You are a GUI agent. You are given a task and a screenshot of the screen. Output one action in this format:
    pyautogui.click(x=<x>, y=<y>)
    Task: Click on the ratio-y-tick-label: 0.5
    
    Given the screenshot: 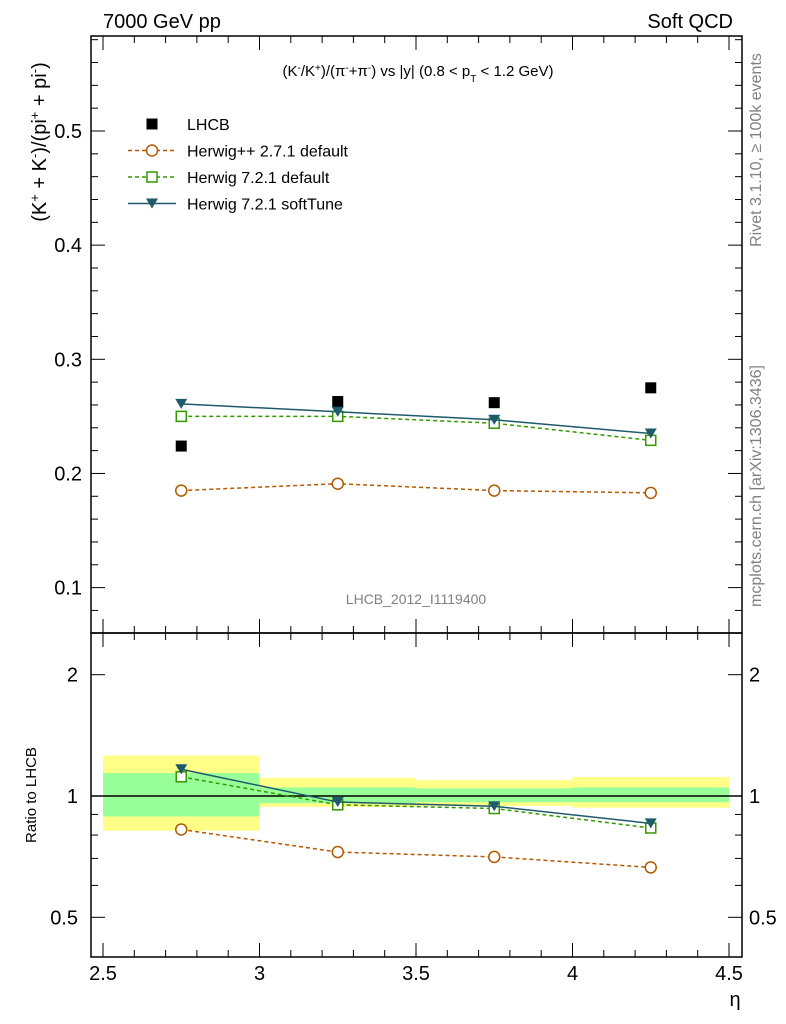 What is the action you would take?
    pyautogui.click(x=64, y=918)
    